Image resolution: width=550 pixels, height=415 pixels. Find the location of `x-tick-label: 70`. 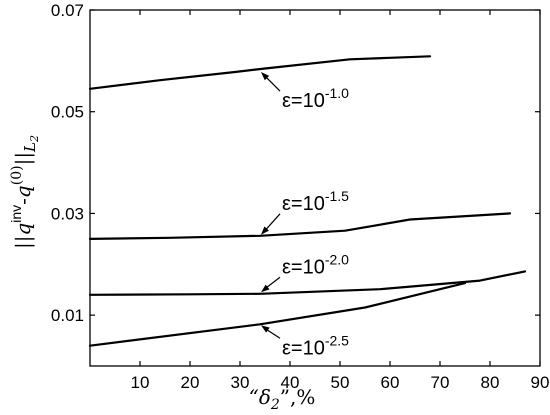

x-tick-label: 70 is located at coordinates (440, 382).